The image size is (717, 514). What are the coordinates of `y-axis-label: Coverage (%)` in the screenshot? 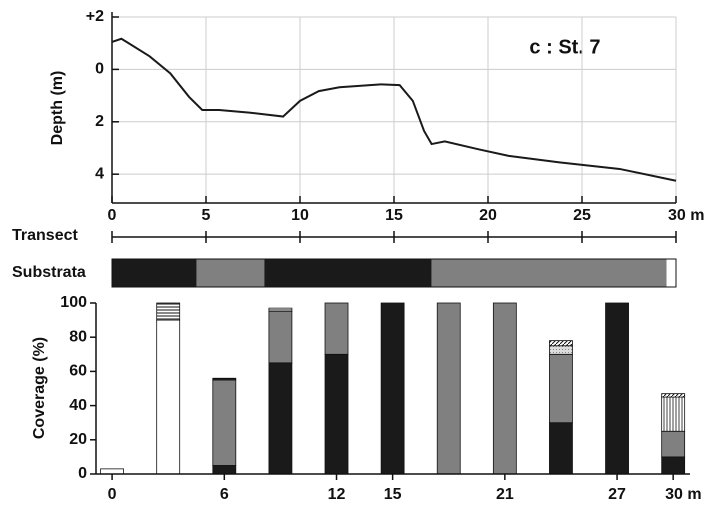 It's located at (39, 388).